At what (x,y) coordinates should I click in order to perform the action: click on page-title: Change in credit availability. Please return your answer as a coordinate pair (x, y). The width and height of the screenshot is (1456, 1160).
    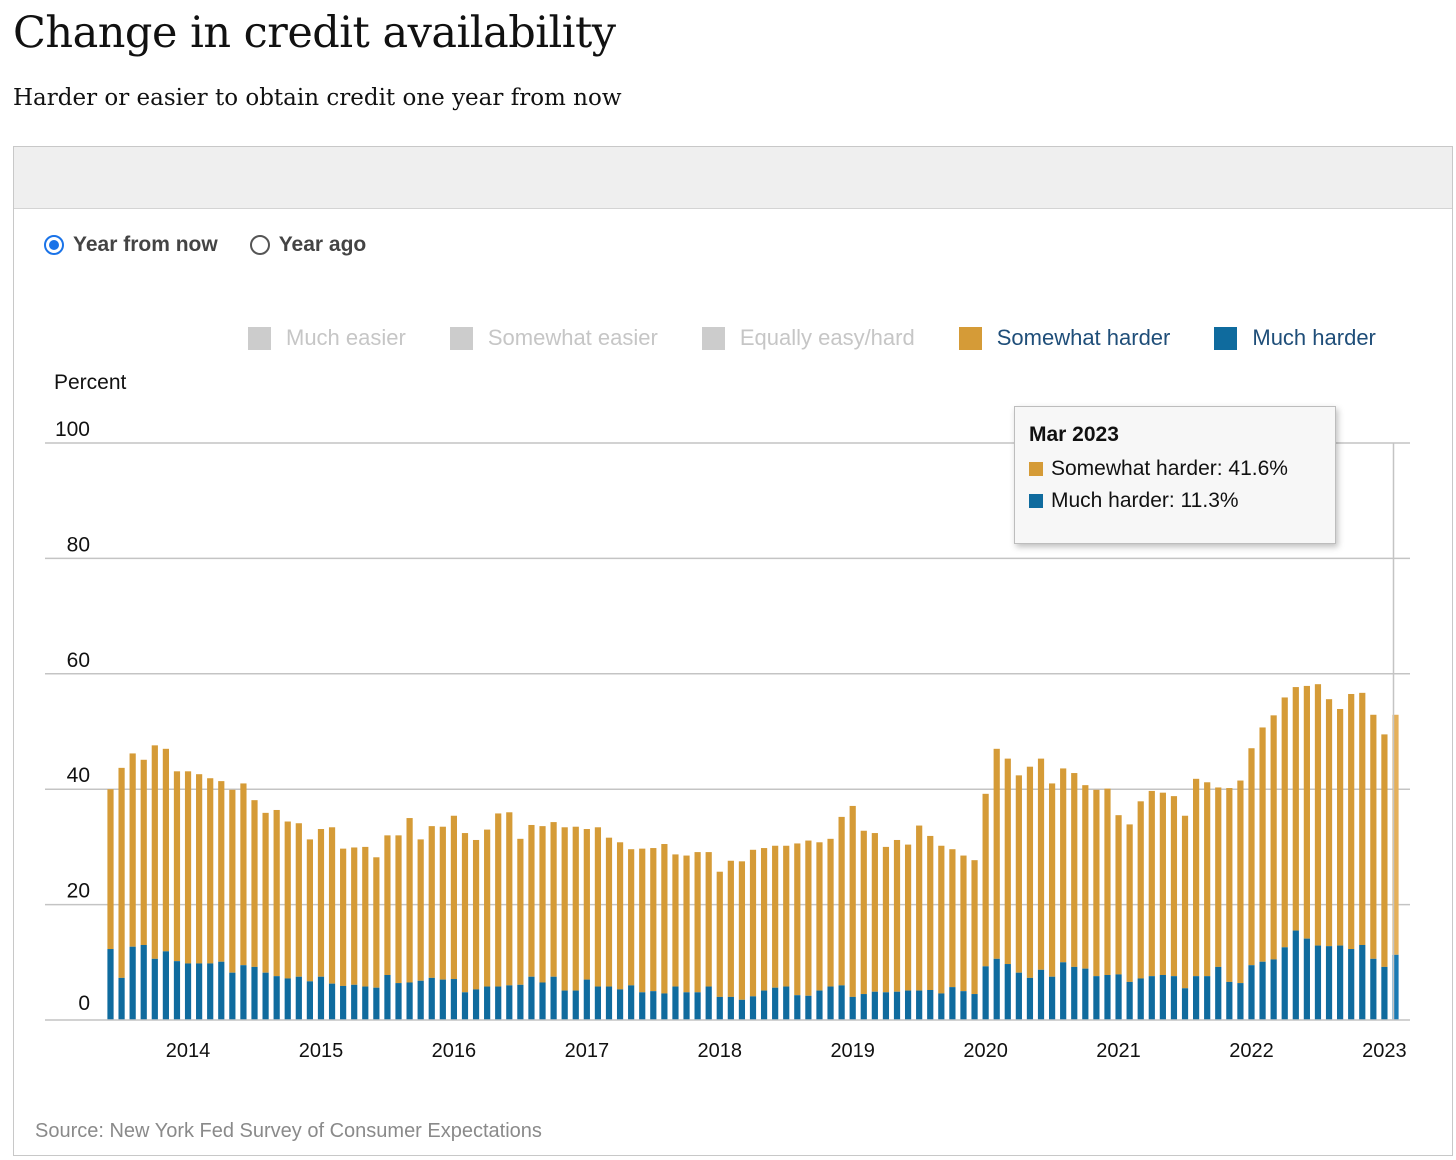
    Looking at the image, I should click on (314, 33).